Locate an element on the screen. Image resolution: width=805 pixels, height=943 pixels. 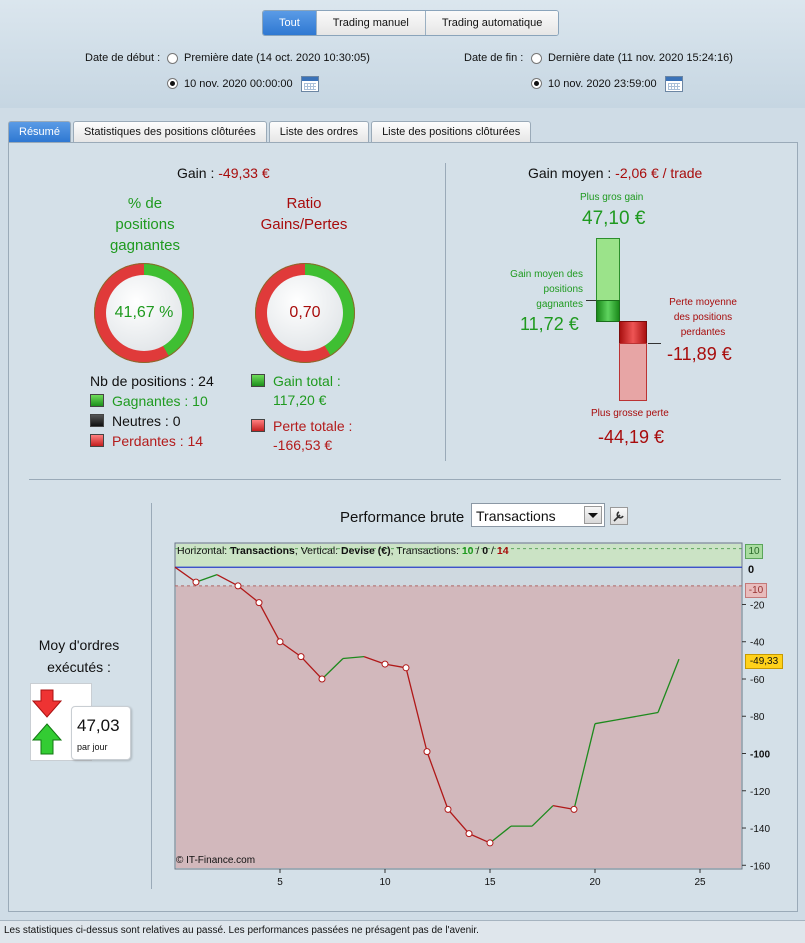
x-tick-label: 25 is located at coordinates (700, 882).